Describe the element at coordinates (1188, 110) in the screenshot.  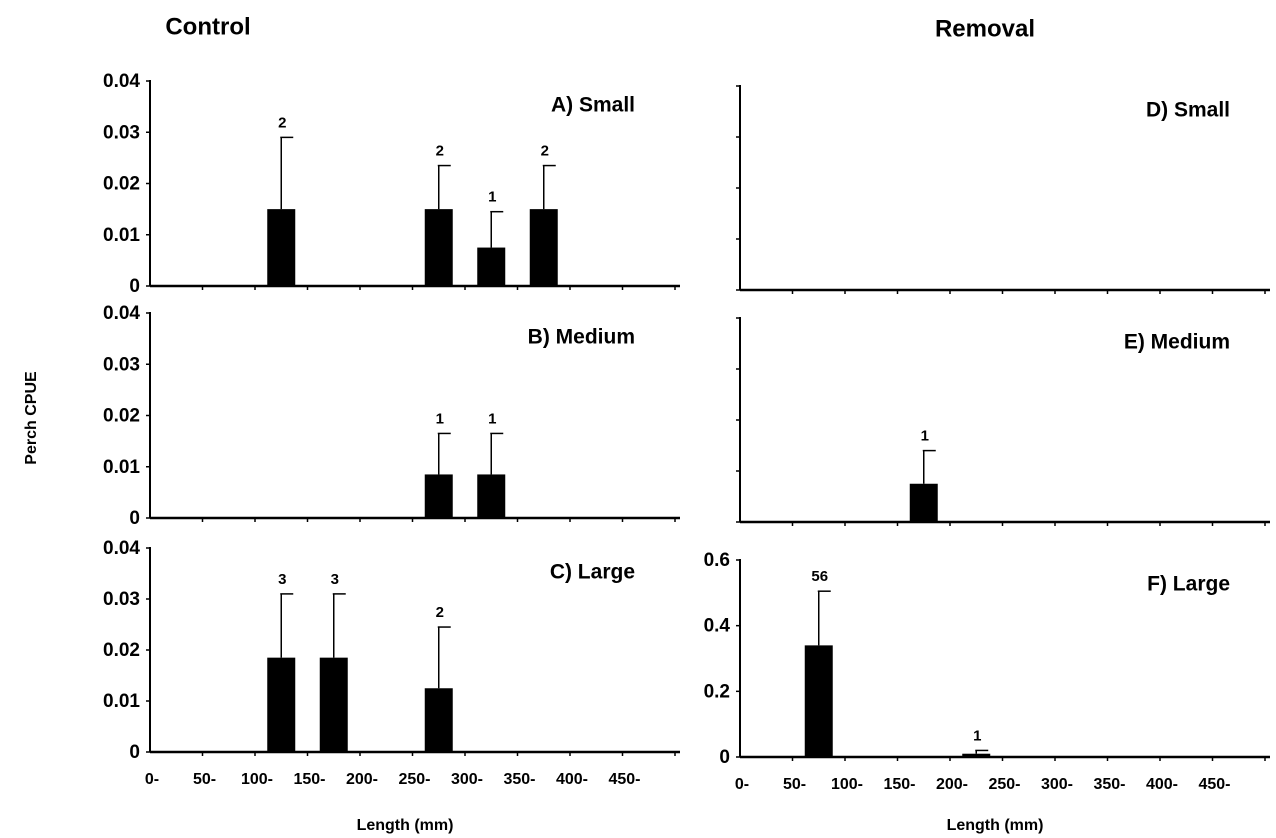
I see `panel-title: D) Small` at that location.